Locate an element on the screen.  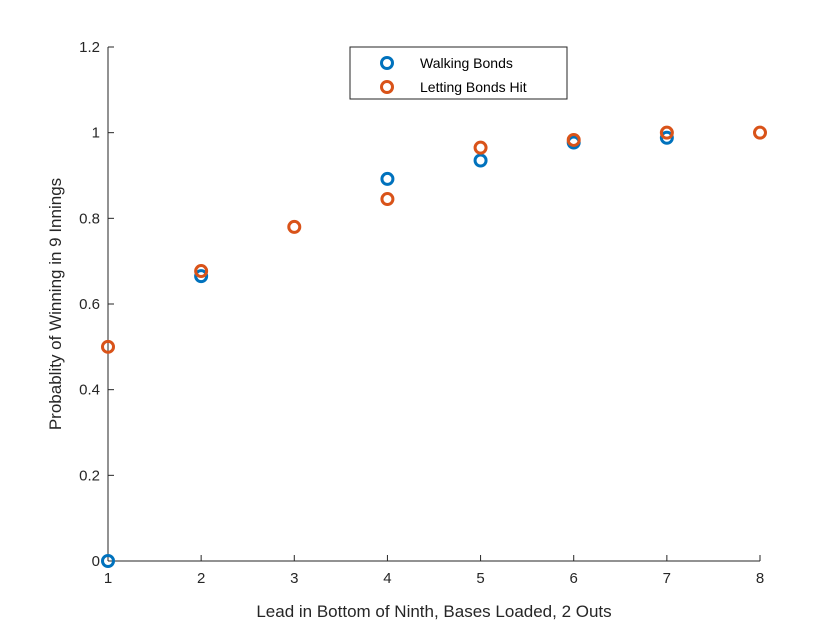
legend-label-walking-bonds: Walking Bonds is located at coordinates (466, 63).